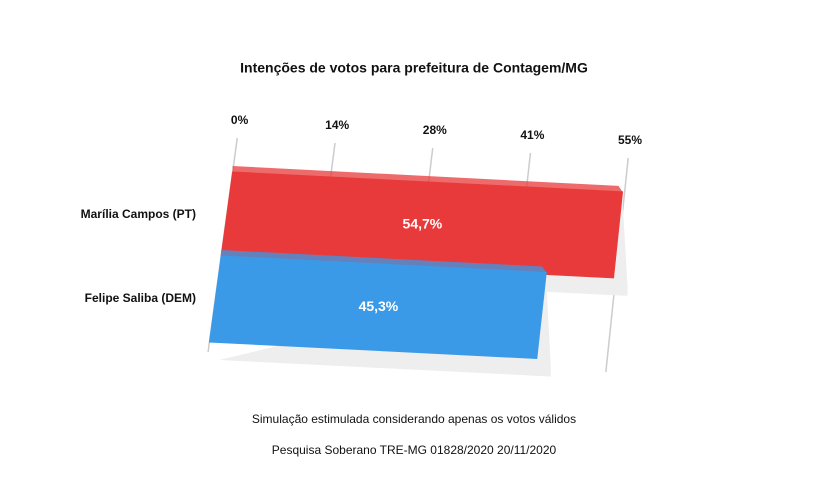 This screenshot has height=492, width=820. What do you see at coordinates (337, 125) in the screenshot?
I see `x-tick-label: 14%` at bounding box center [337, 125].